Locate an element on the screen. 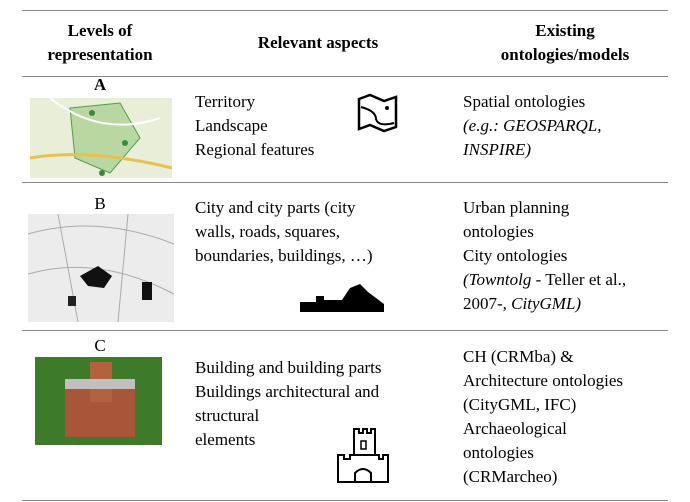 This screenshot has height=502, width=690. text-segment: (e.g.: GEOSPARQL, is located at coordinates (532, 125).